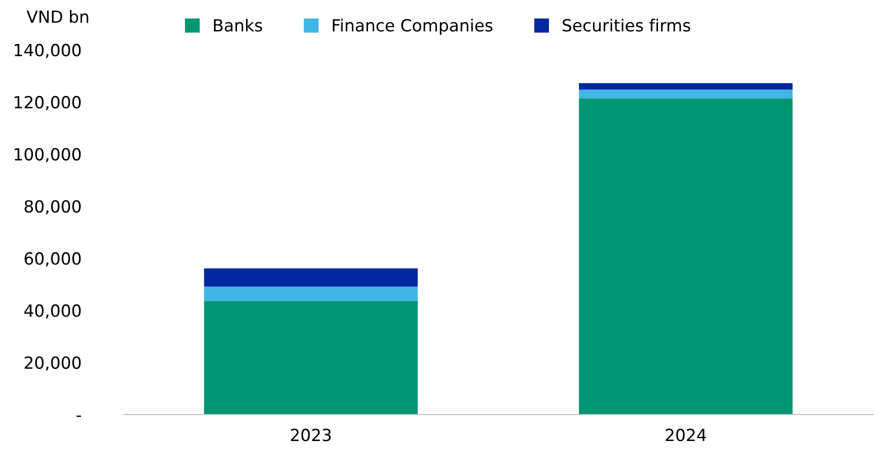 Image resolution: width=882 pixels, height=453 pixels. Describe the element at coordinates (238, 25) in the screenshot. I see `legend-label: Banks` at that location.